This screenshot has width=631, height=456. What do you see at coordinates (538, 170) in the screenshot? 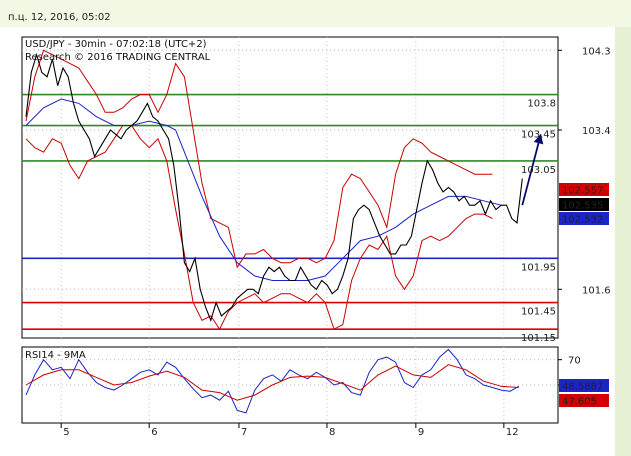
I see `level-label: 103.05` at bounding box center [538, 170].